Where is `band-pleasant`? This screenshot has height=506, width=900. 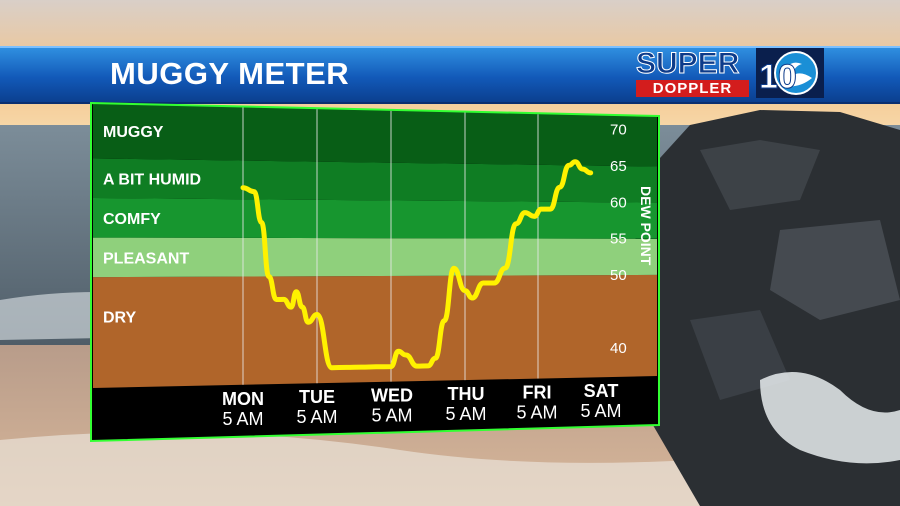
band-pleasant is located at coordinates (375, 257).